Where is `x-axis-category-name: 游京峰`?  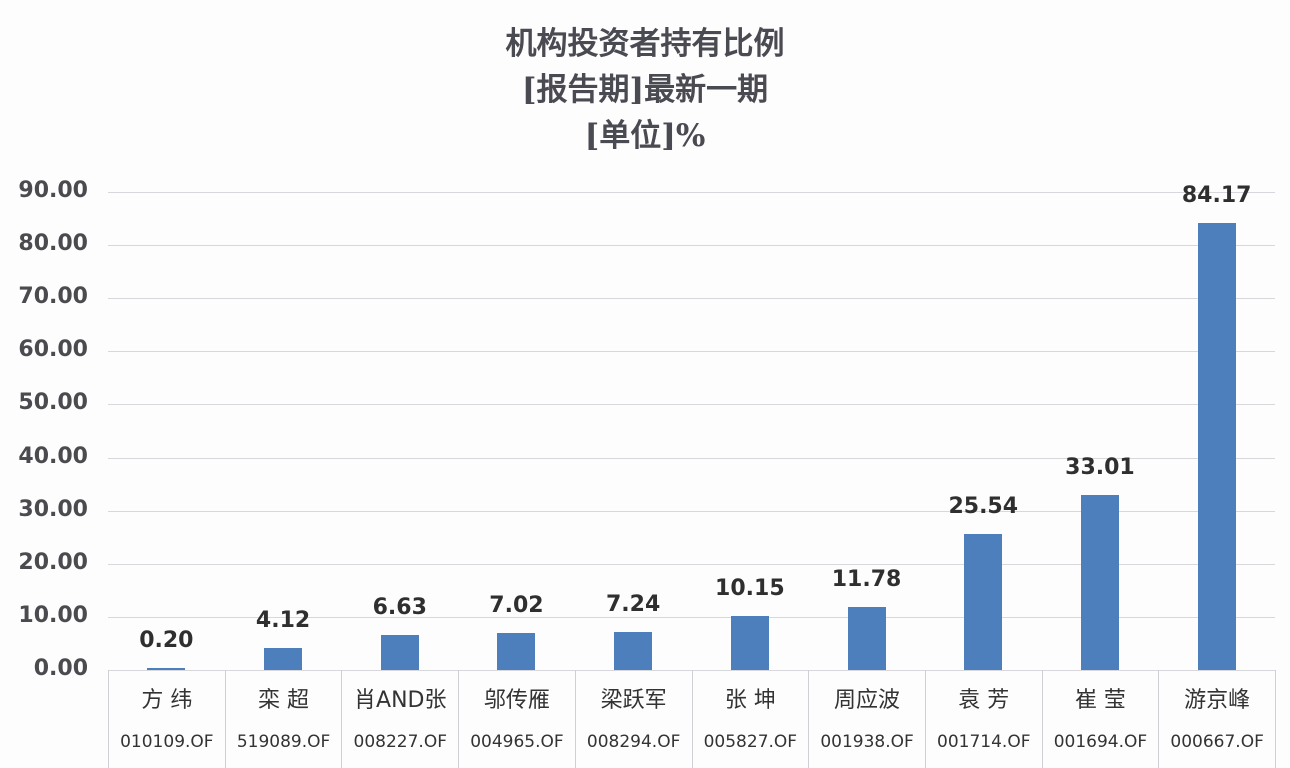
x-axis-category-name: 游京峰 is located at coordinates (1217, 700).